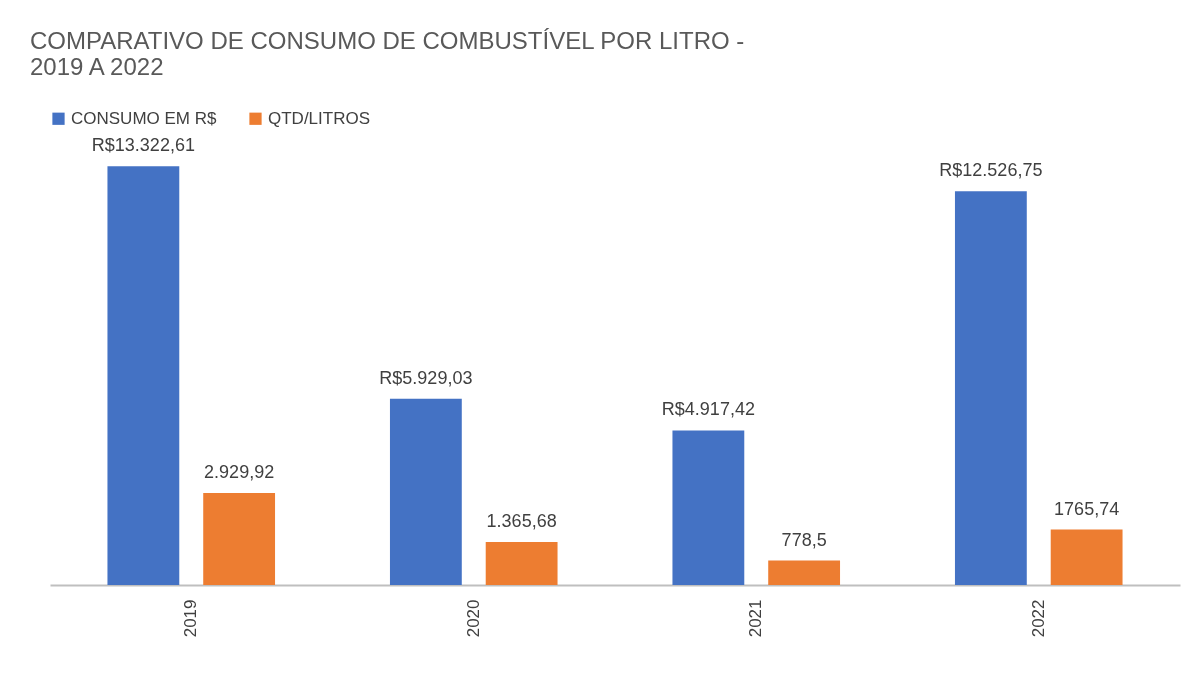 The height and width of the screenshot is (689, 1195). What do you see at coordinates (991, 170) in the screenshot?
I see `data-label: R$12.526,75` at bounding box center [991, 170].